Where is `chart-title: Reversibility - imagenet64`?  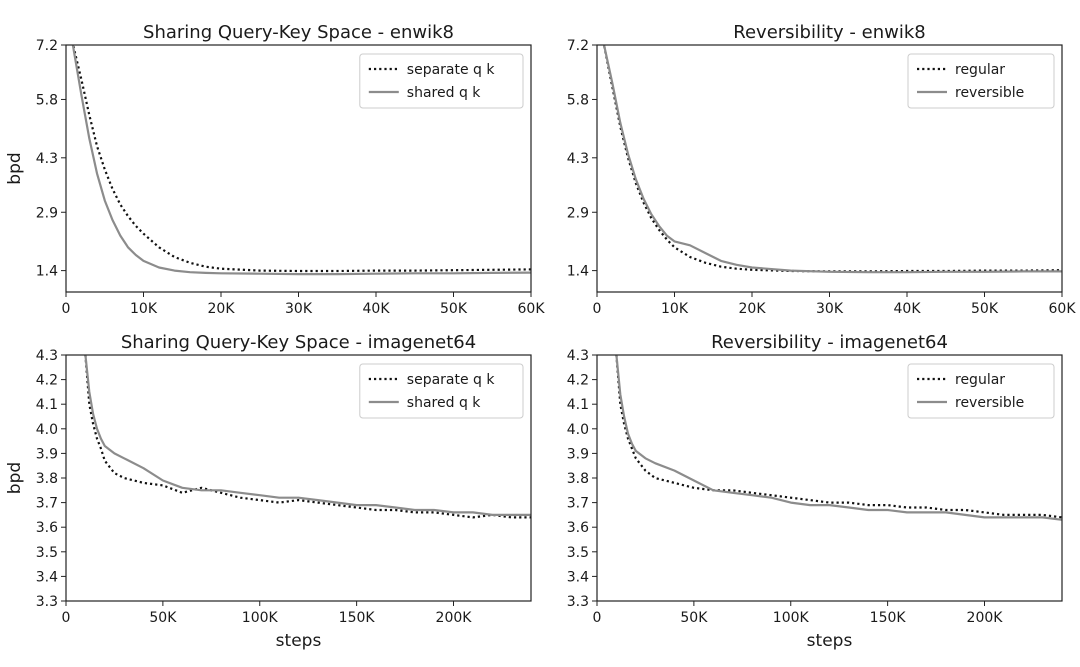 chart-title: Reversibility - imagenet64 is located at coordinates (829, 342).